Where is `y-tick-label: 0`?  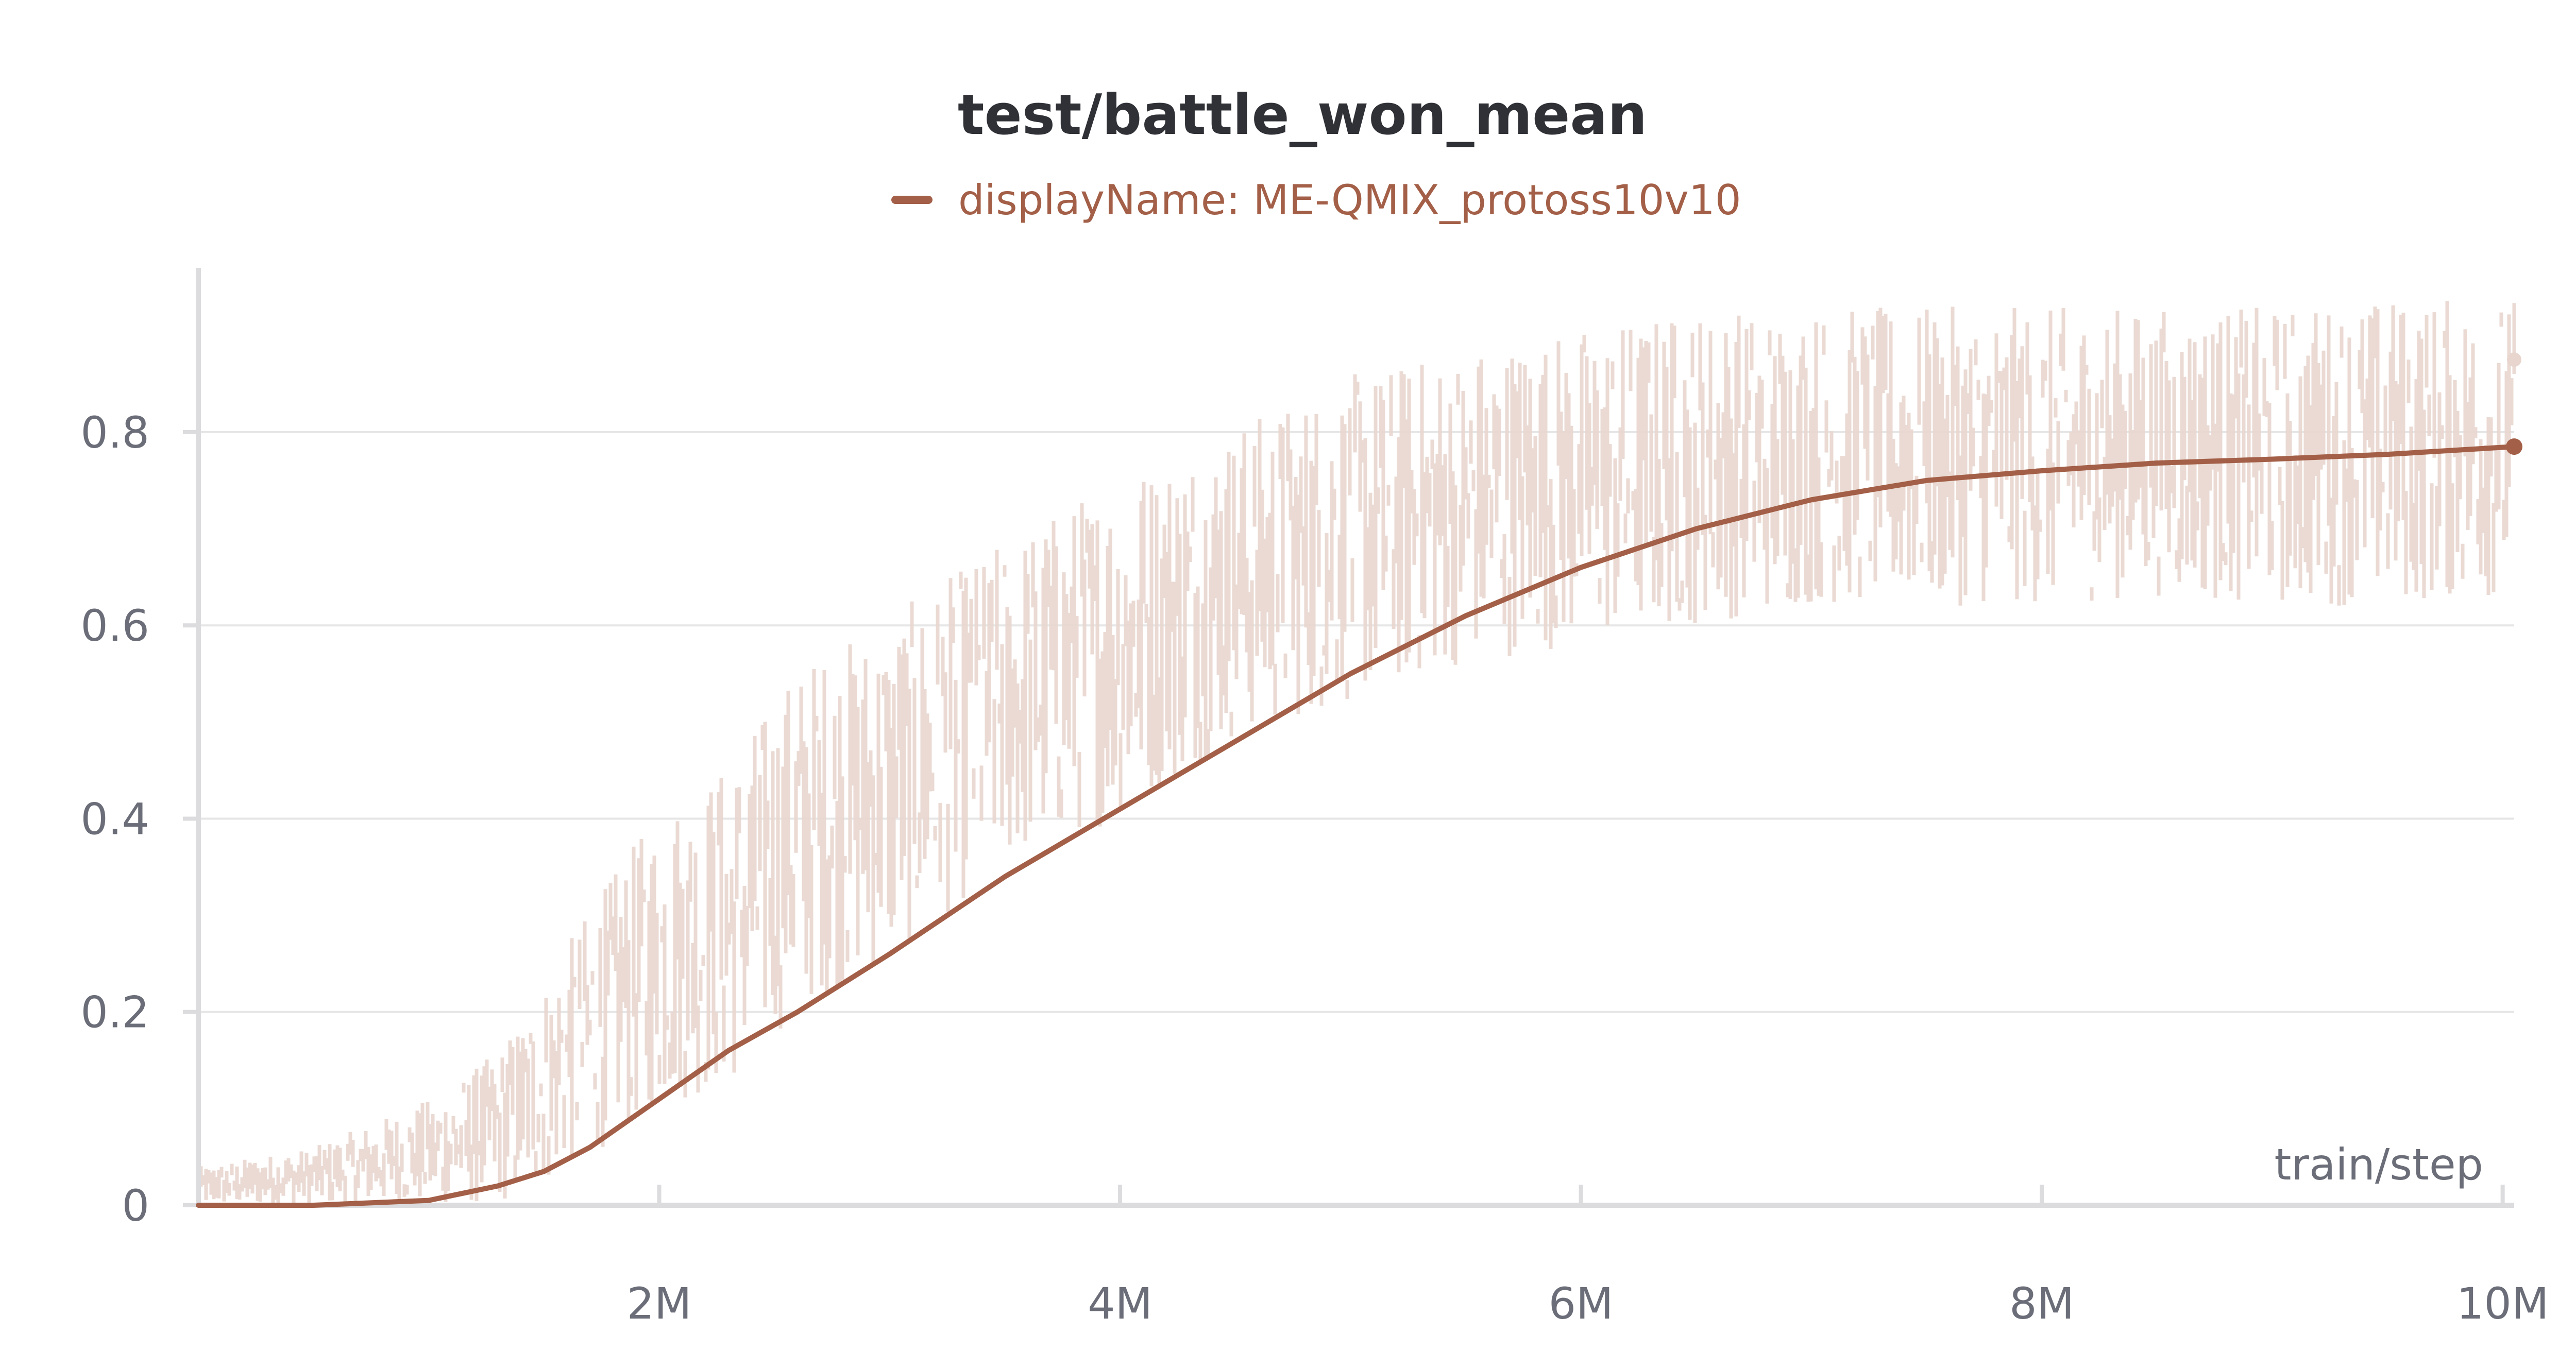
y-tick-label: 0 is located at coordinates (135, 1206).